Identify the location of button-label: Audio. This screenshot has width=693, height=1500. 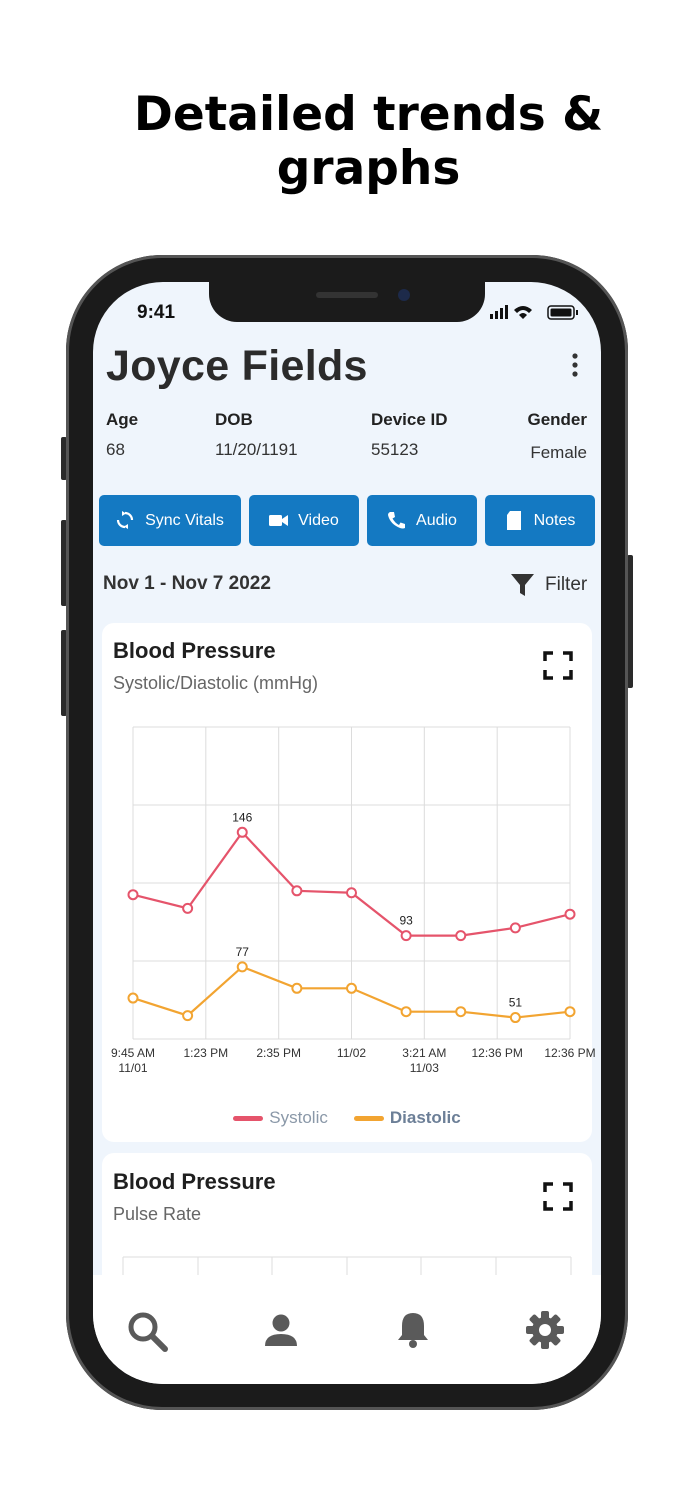
(436, 520).